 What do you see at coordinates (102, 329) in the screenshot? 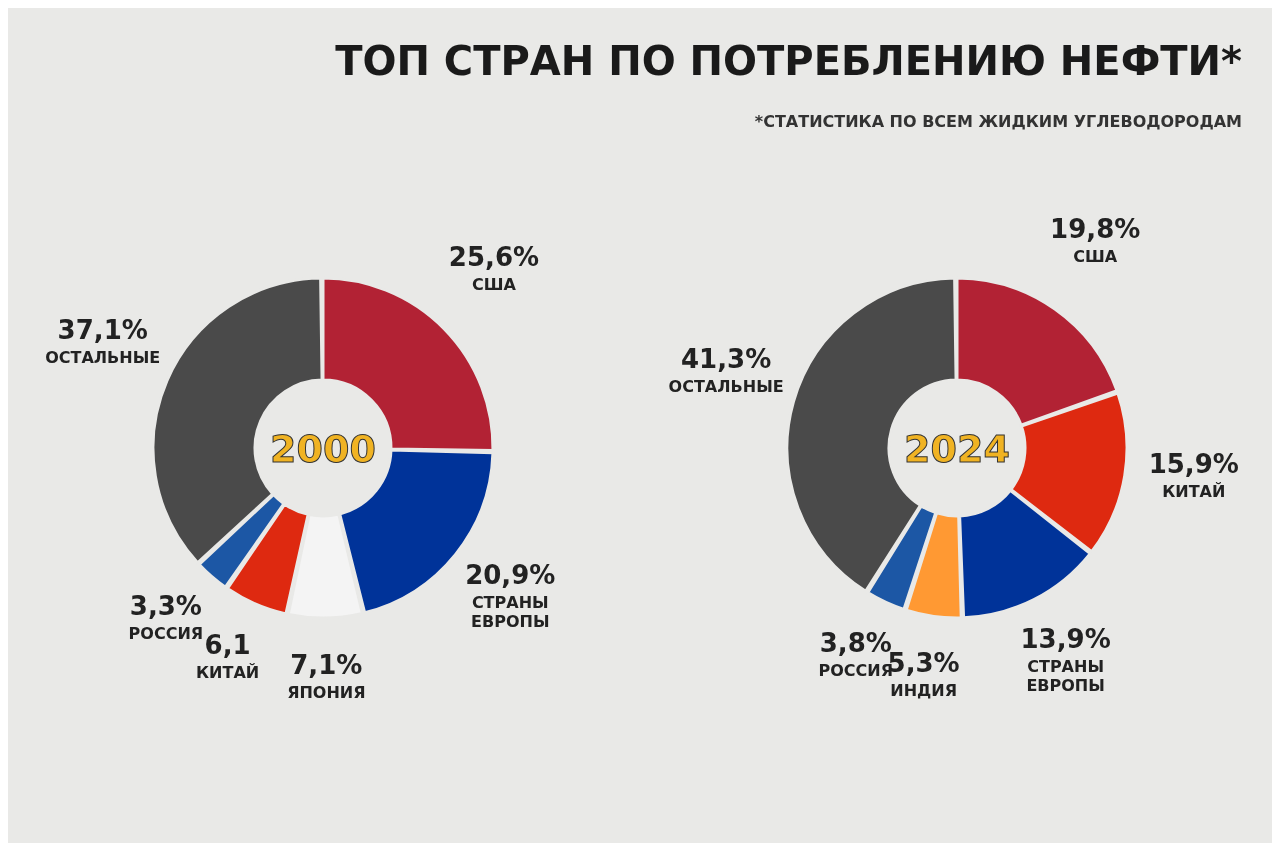
I see `data-label: 37,1%` at bounding box center [102, 329].